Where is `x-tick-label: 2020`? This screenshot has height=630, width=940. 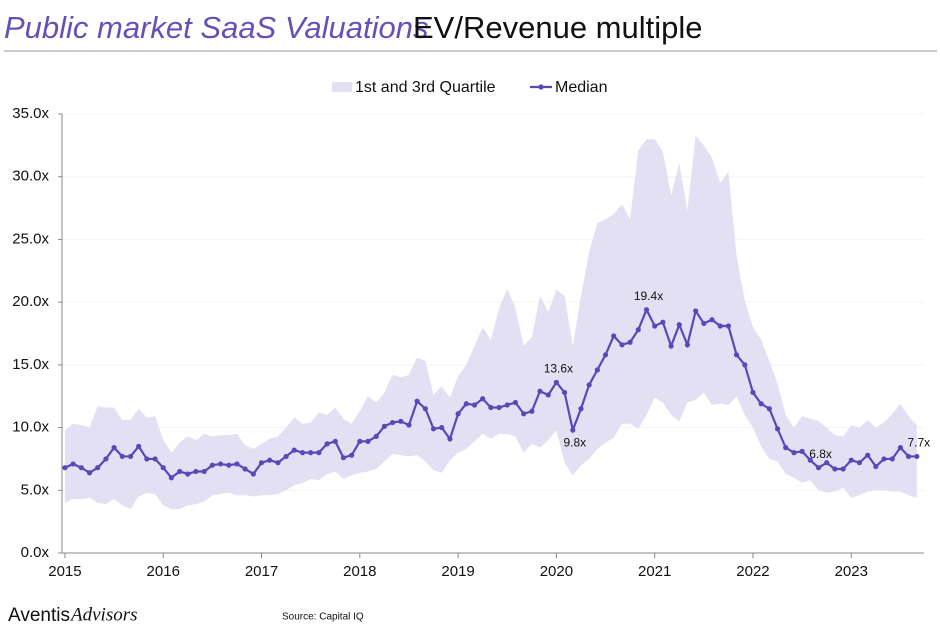 x-tick-label: 2020 is located at coordinates (556, 571).